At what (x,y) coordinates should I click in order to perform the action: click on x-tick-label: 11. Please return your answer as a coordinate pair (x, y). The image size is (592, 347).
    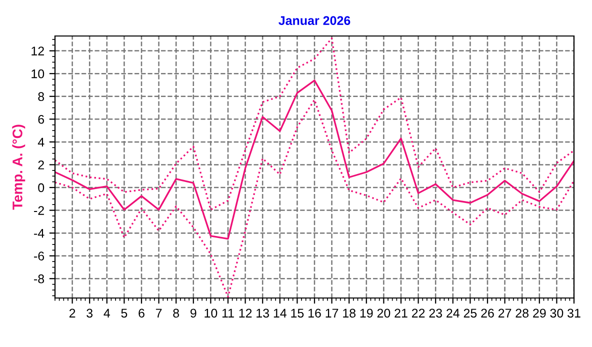
    Looking at the image, I should click on (228, 313).